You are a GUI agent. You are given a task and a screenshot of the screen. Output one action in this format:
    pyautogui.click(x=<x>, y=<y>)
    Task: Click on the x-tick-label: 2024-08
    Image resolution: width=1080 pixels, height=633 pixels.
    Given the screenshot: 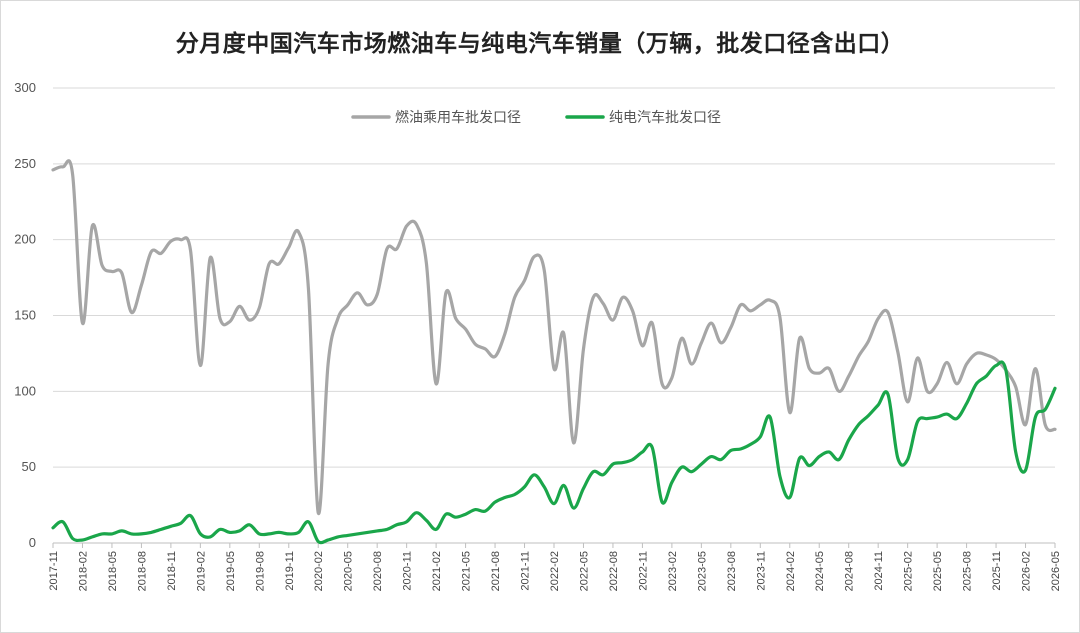 What is the action you would take?
    pyautogui.click(x=850, y=571)
    